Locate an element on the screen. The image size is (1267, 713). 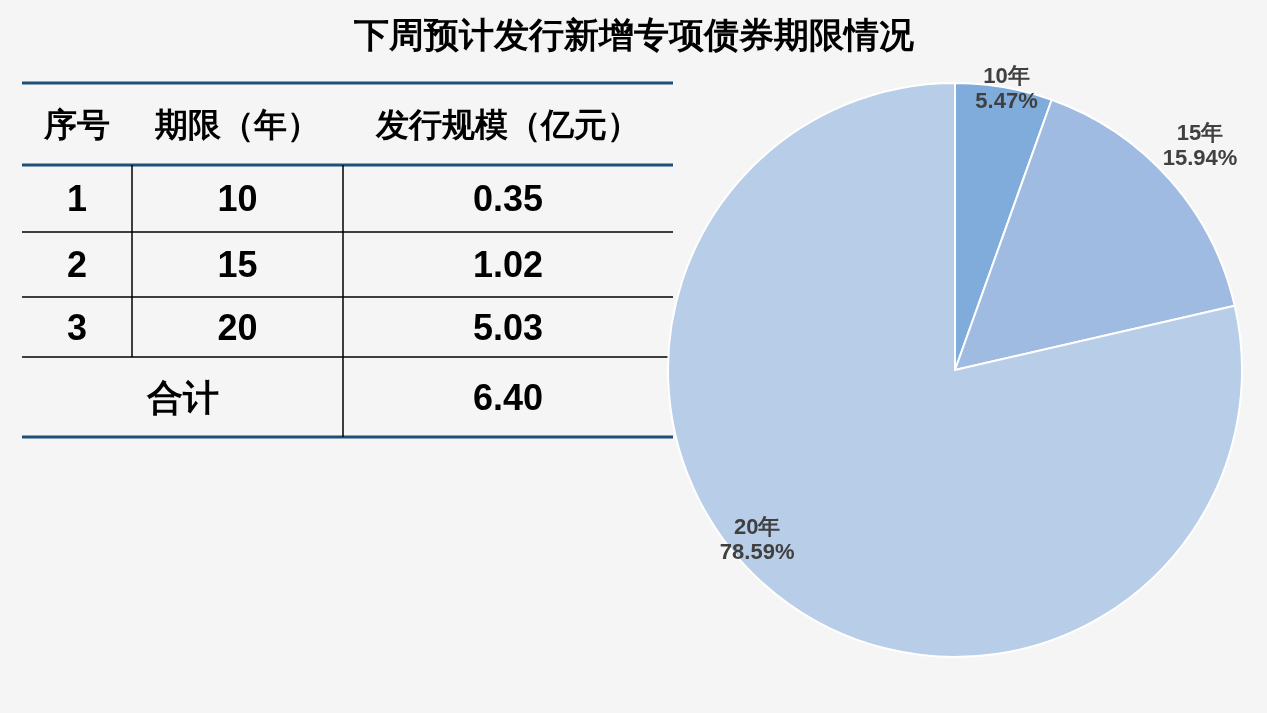
text: 1.02 is located at coordinates (508, 264).